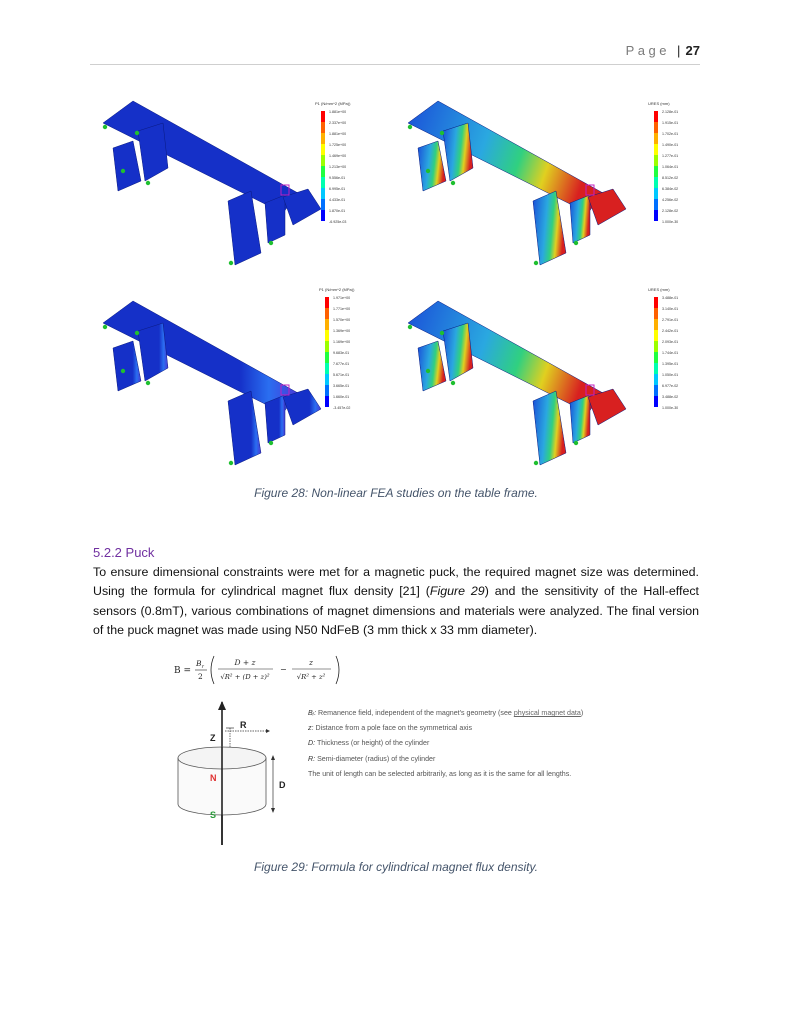  What do you see at coordinates (245, 677) in the screenshot?
I see `formula-frac1-den: √R² + (D + z)²` at bounding box center [245, 677].